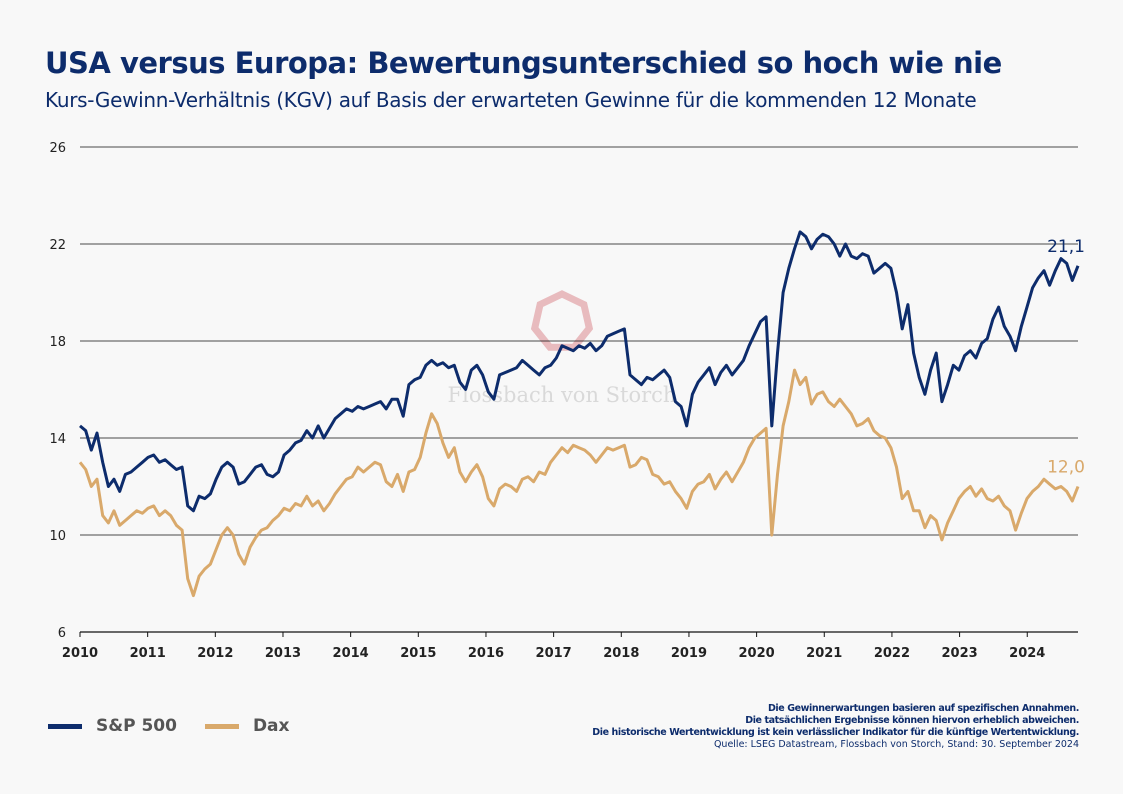  What do you see at coordinates (418, 653) in the screenshot?
I see `x-tick-label: 2015` at bounding box center [418, 653].